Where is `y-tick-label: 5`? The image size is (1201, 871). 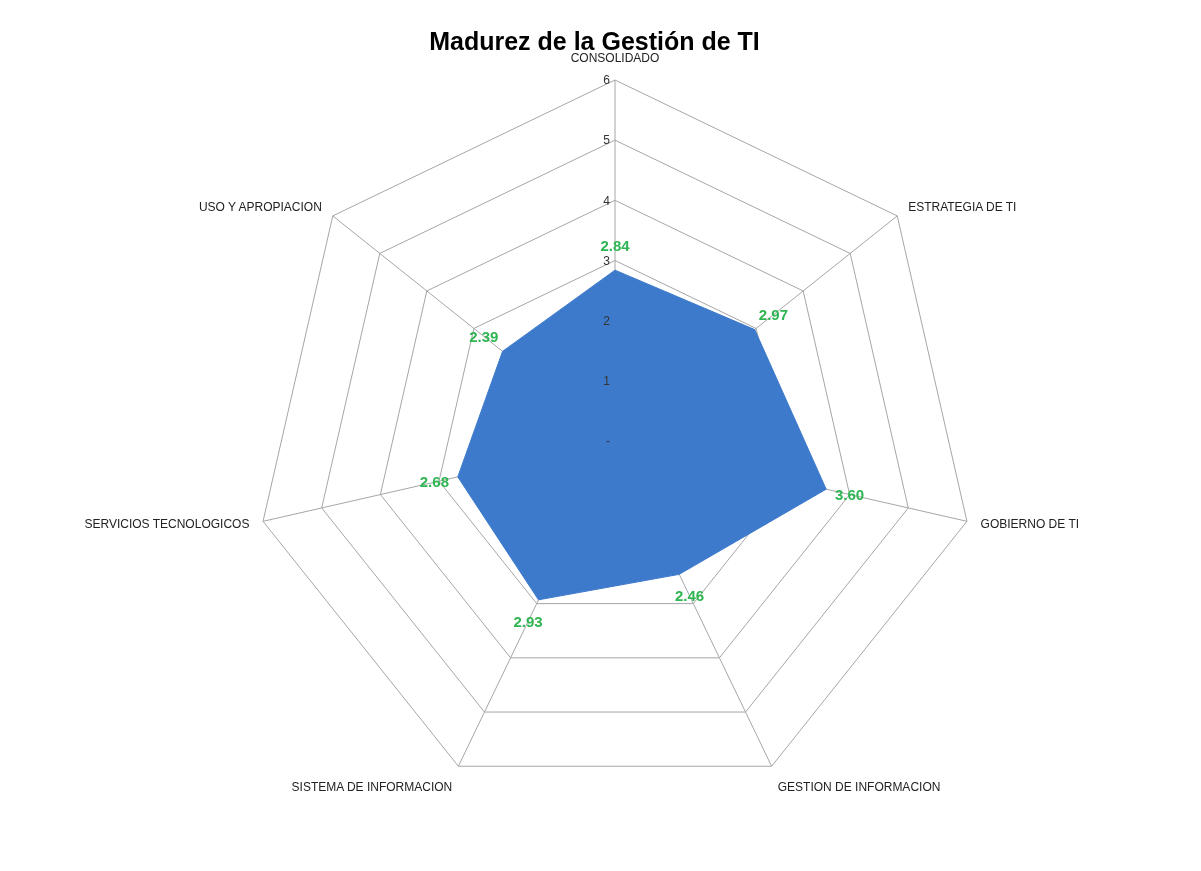
y-tick-label: 5 is located at coordinates (607, 140).